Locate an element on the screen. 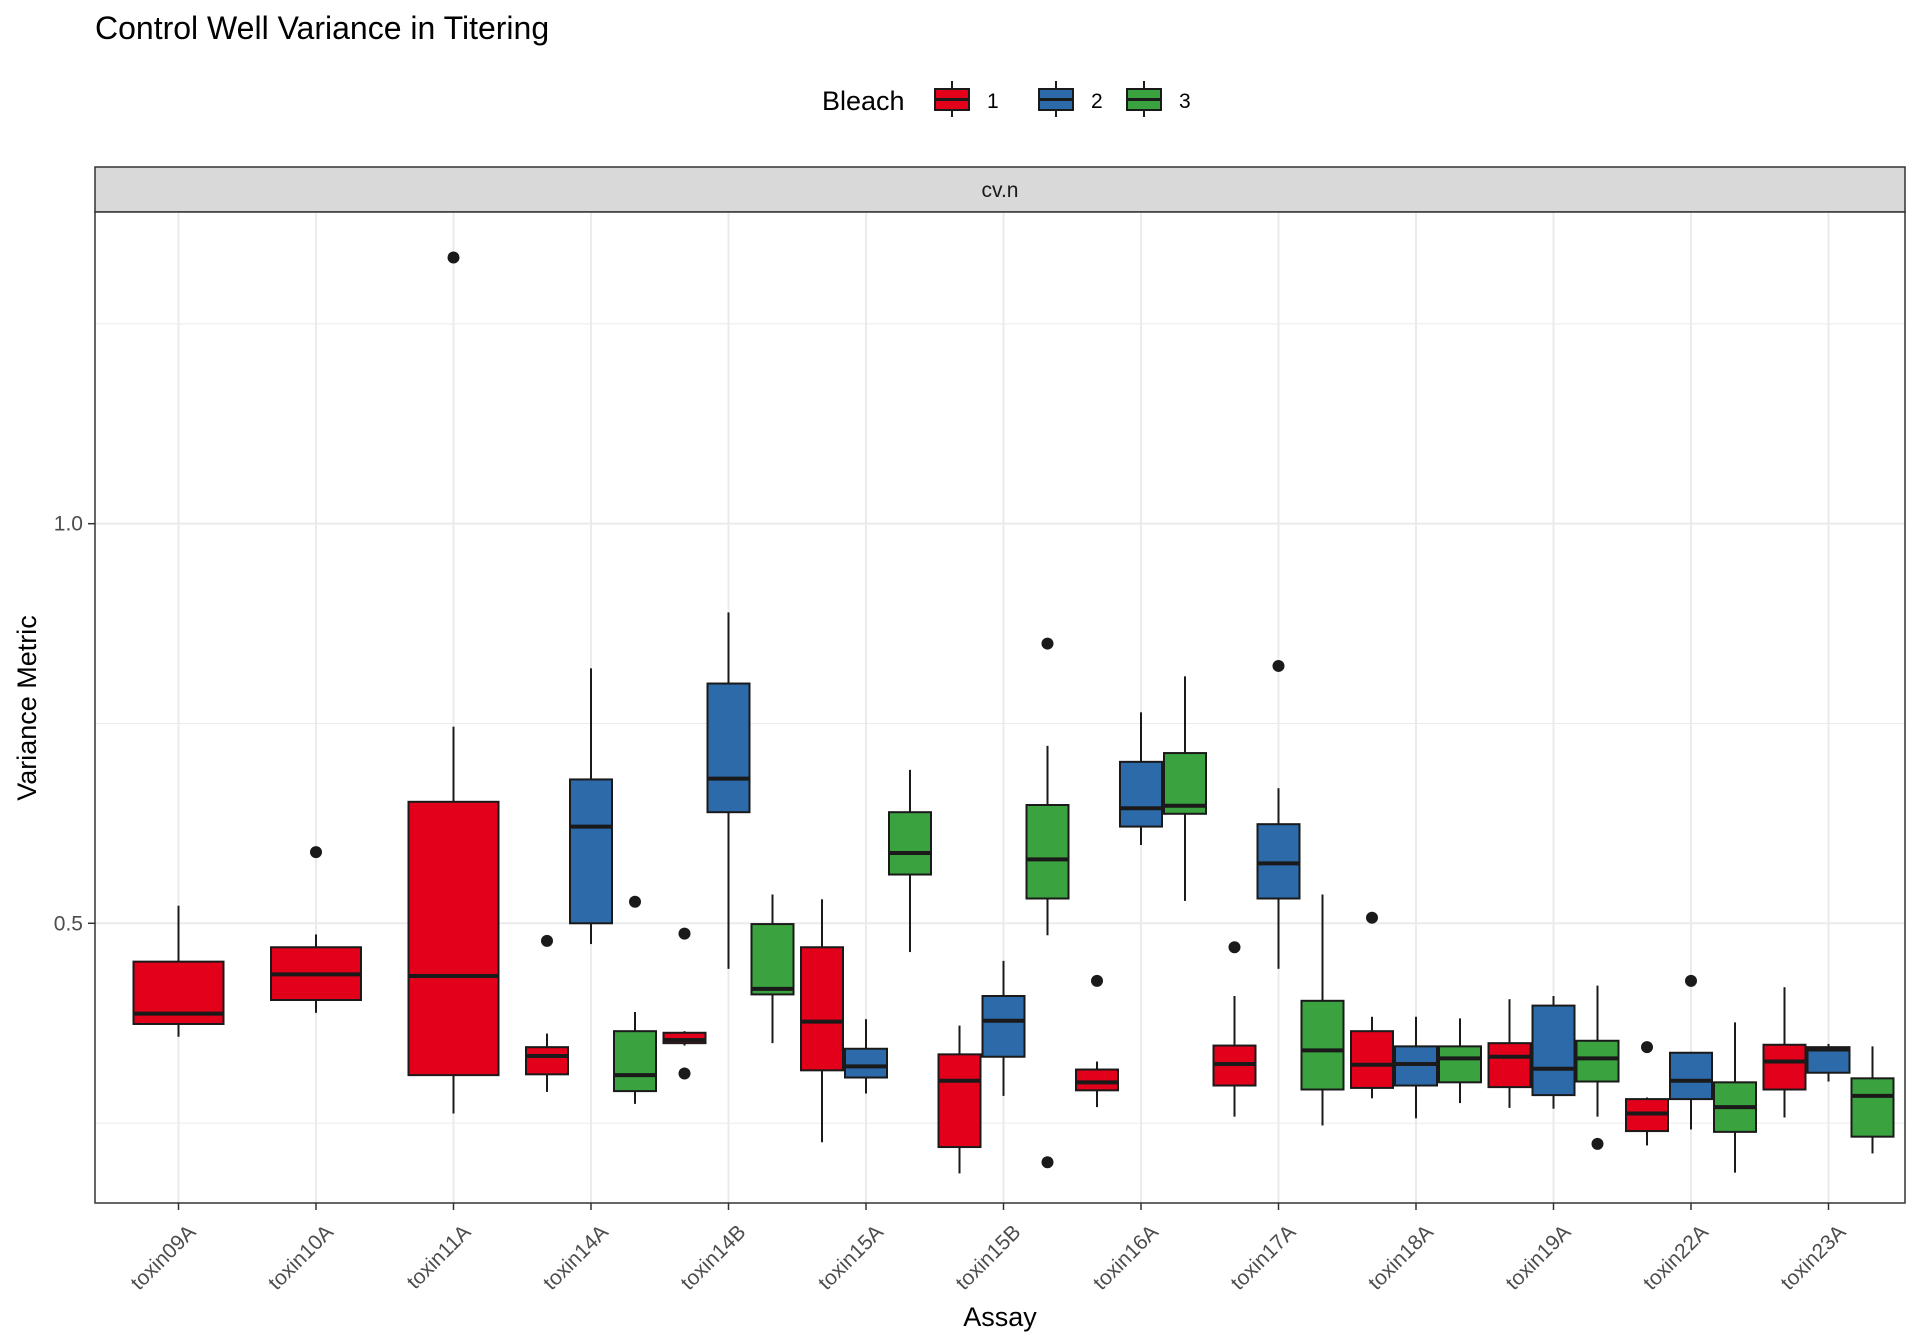  x-tick-label: toxin17A is located at coordinates (1263, 1258).